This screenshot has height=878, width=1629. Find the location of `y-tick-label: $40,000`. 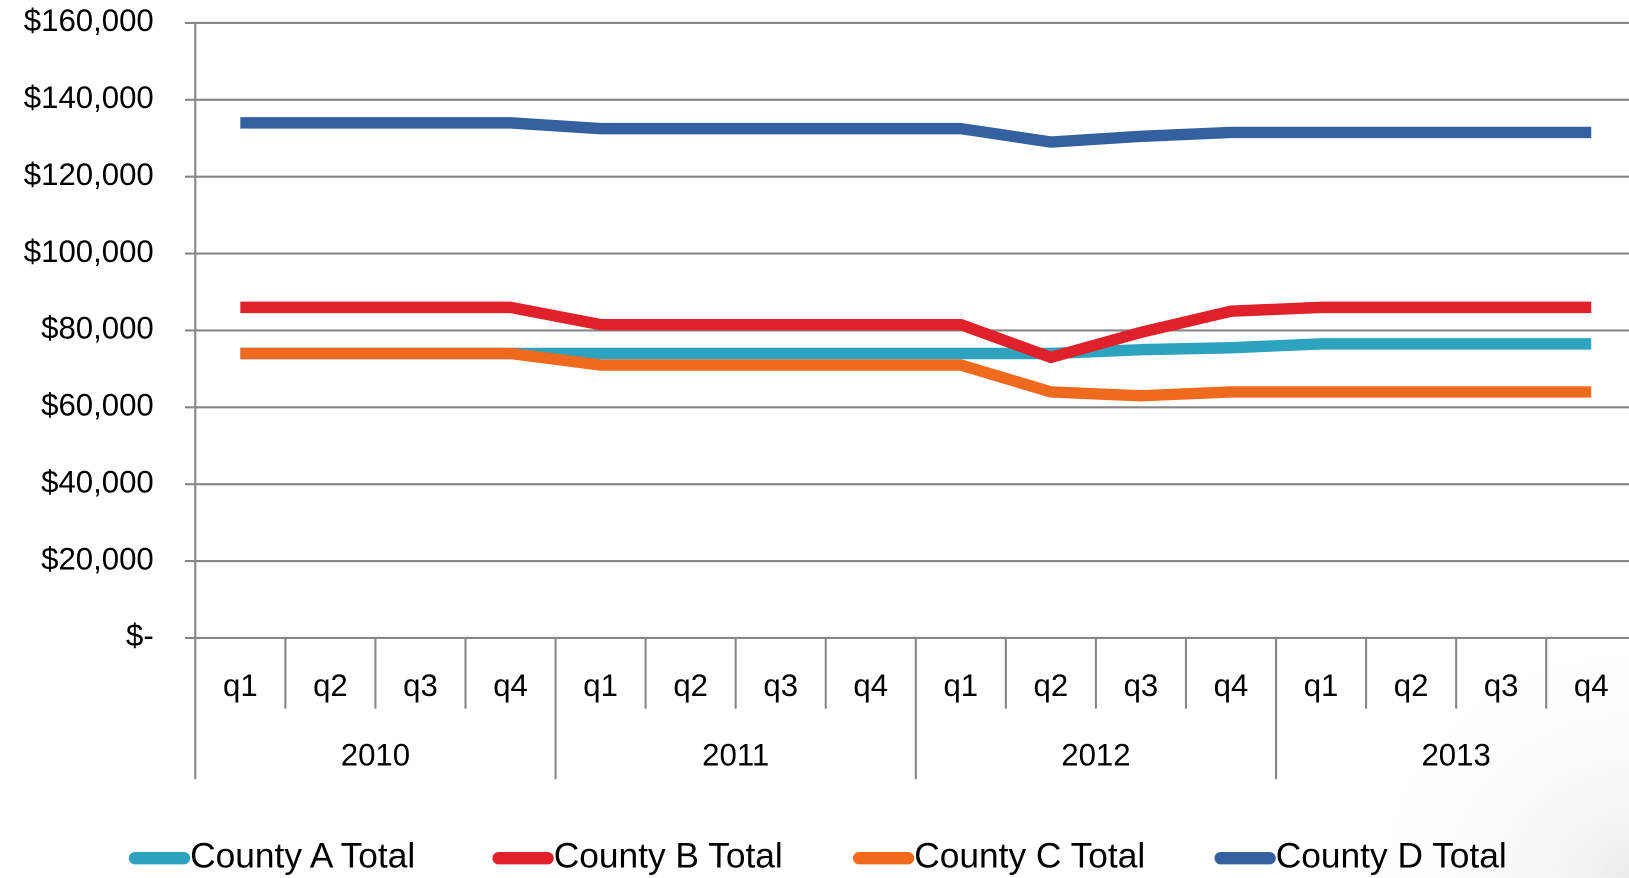

y-tick-label: $40,000 is located at coordinates (97, 481).